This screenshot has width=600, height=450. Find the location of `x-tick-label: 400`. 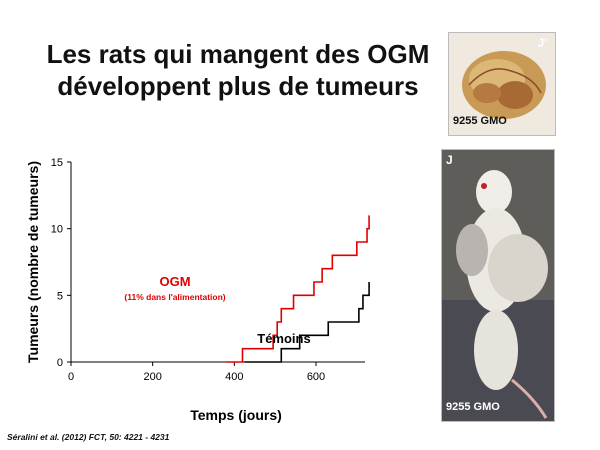

x-tick-label: 400 is located at coordinates (234, 377).